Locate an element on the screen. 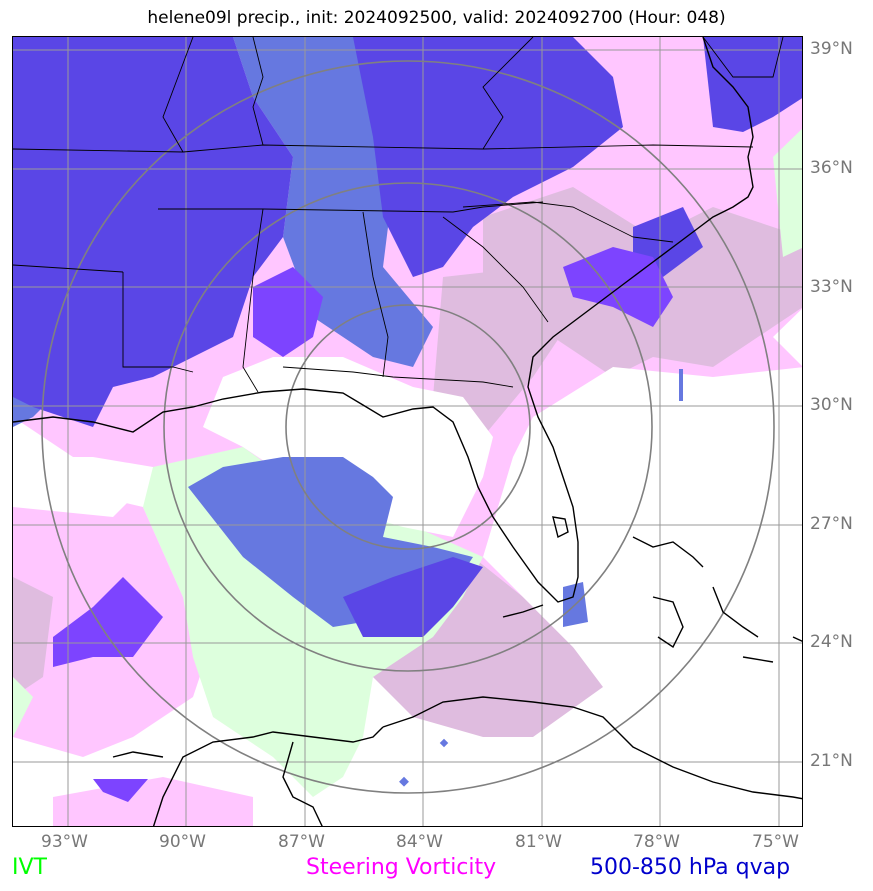 The width and height of the screenshot is (873, 891). legend-qvap: 500-850 hPa qvap is located at coordinates (690, 867).